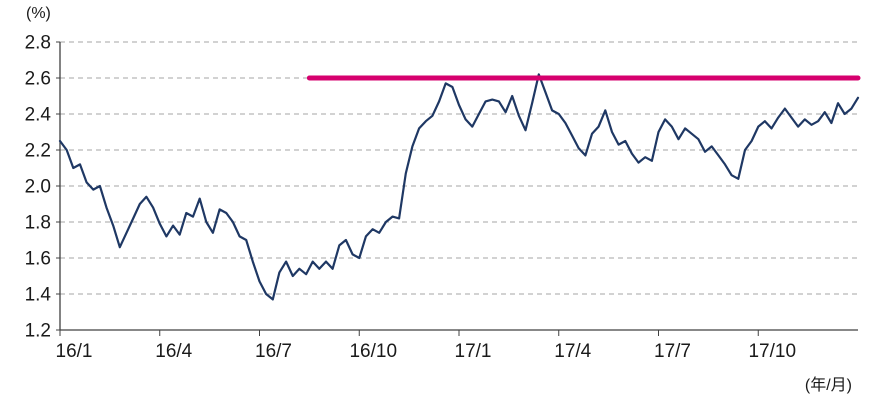 The height and width of the screenshot is (409, 870). What do you see at coordinates (38, 295) in the screenshot?
I see `y-tick-label: 1.4` at bounding box center [38, 295].